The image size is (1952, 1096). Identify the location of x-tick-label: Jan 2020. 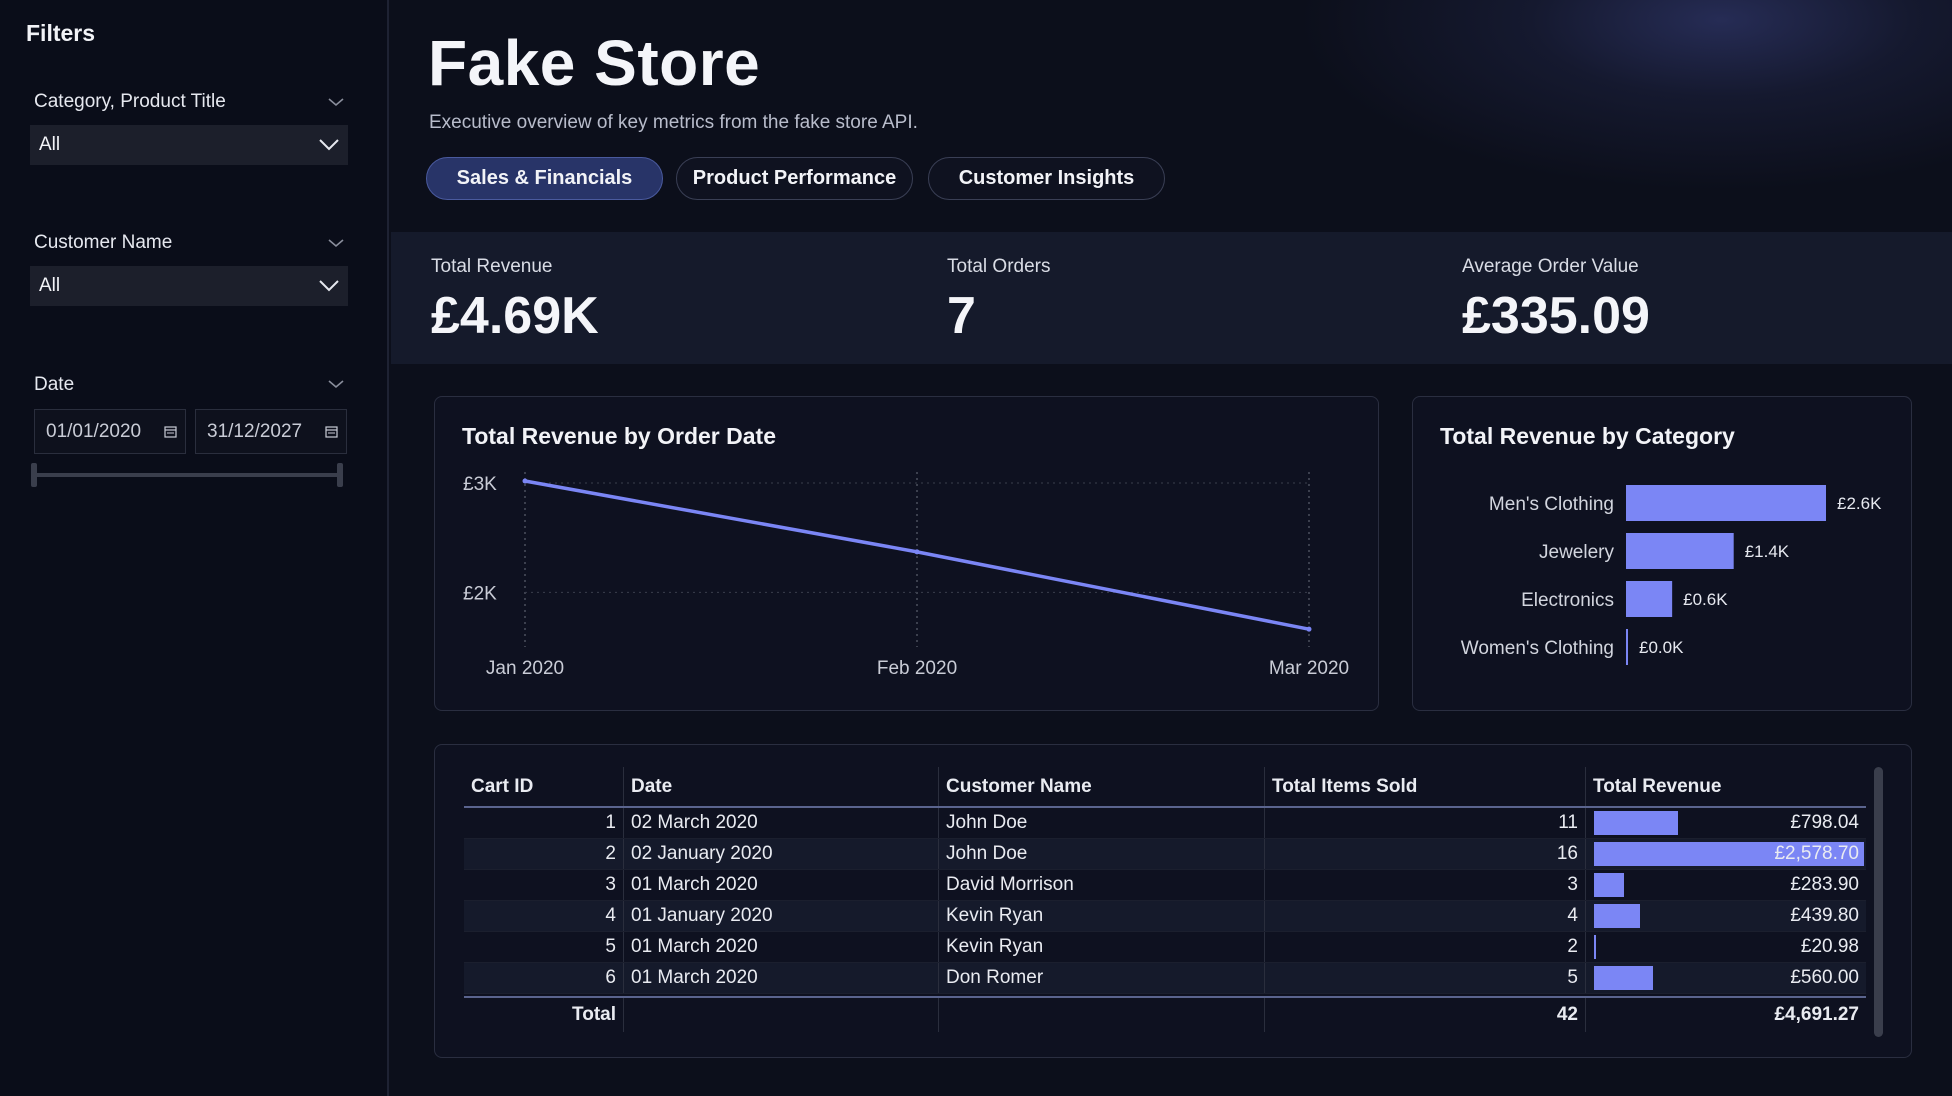
(525, 668).